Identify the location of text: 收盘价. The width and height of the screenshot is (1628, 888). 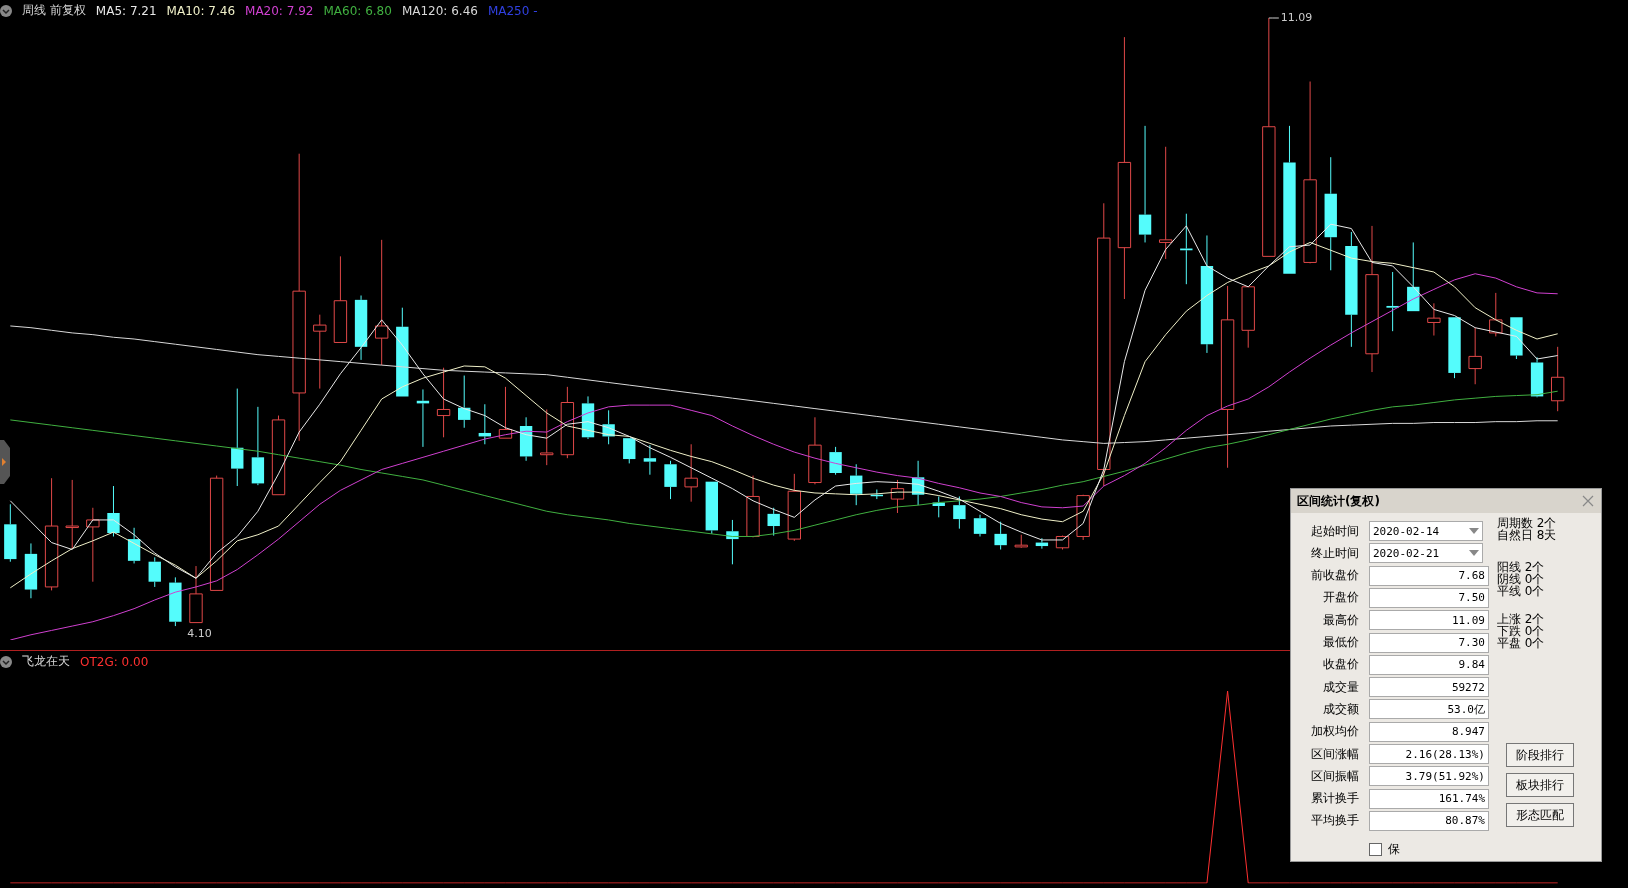
(1340, 665).